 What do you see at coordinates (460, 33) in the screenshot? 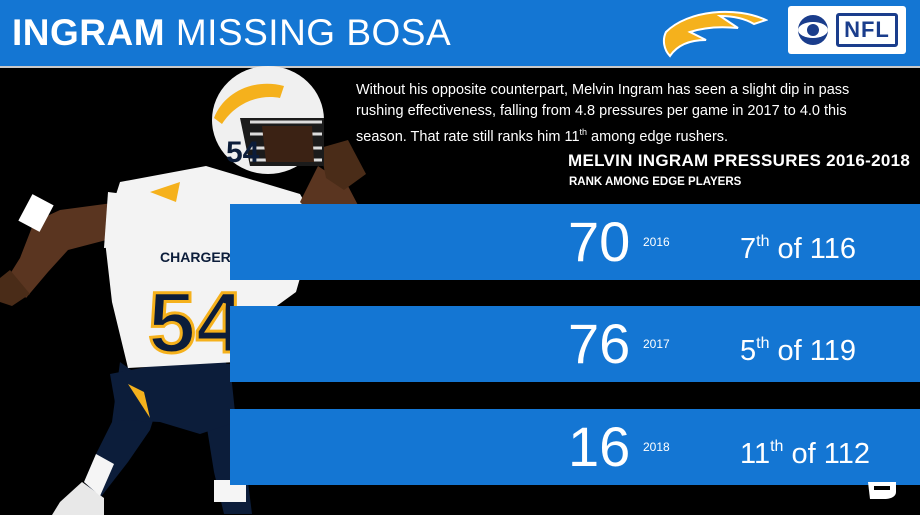
I see `header-bar: INGRAM MISSING BOSA NFL` at bounding box center [460, 33].